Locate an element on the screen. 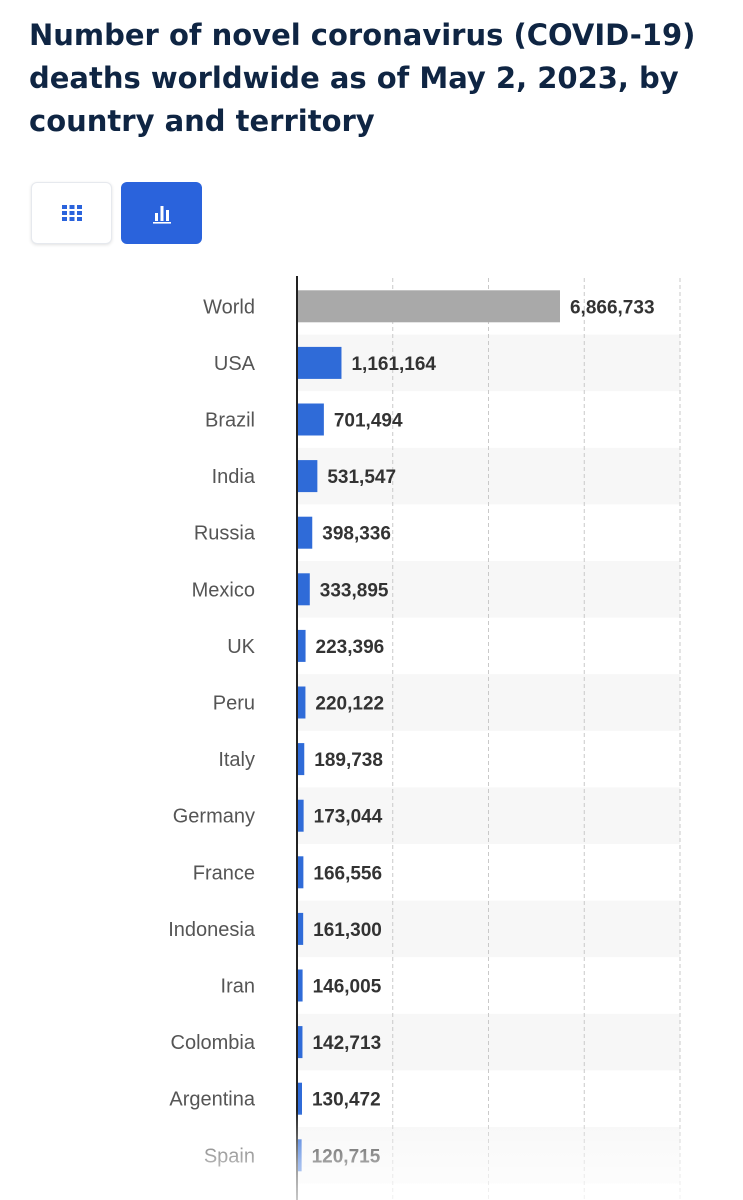 The height and width of the screenshot is (1200, 743). category-label: Indonesia is located at coordinates (212, 930).